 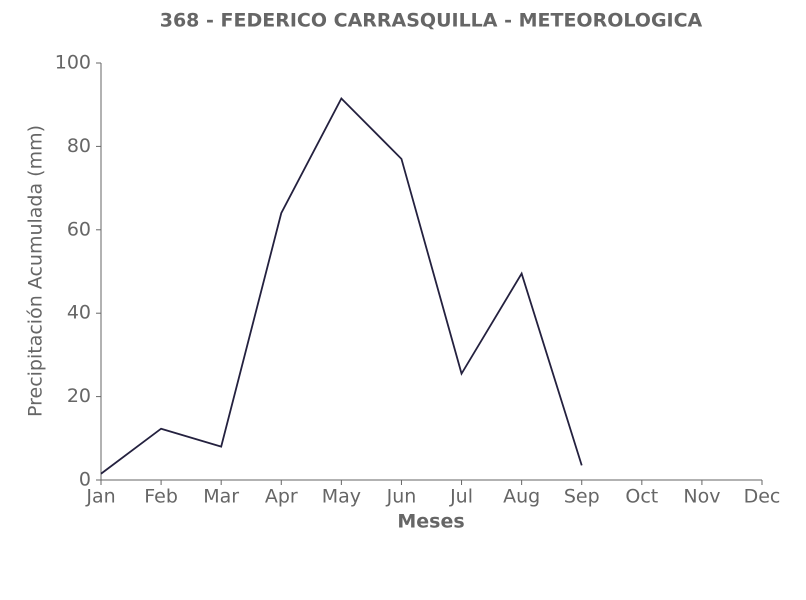 I want to click on y-axis-label: Precipitación Acumulada (mm), so click(x=36, y=271).